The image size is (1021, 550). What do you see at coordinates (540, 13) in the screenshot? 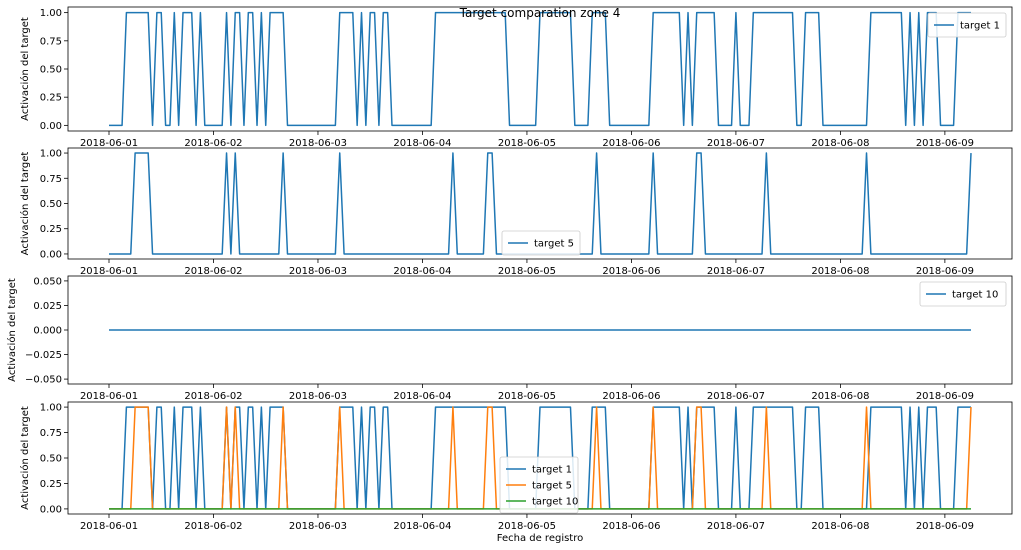
I see `chart-title: Target comparation zone 4` at bounding box center [540, 13].